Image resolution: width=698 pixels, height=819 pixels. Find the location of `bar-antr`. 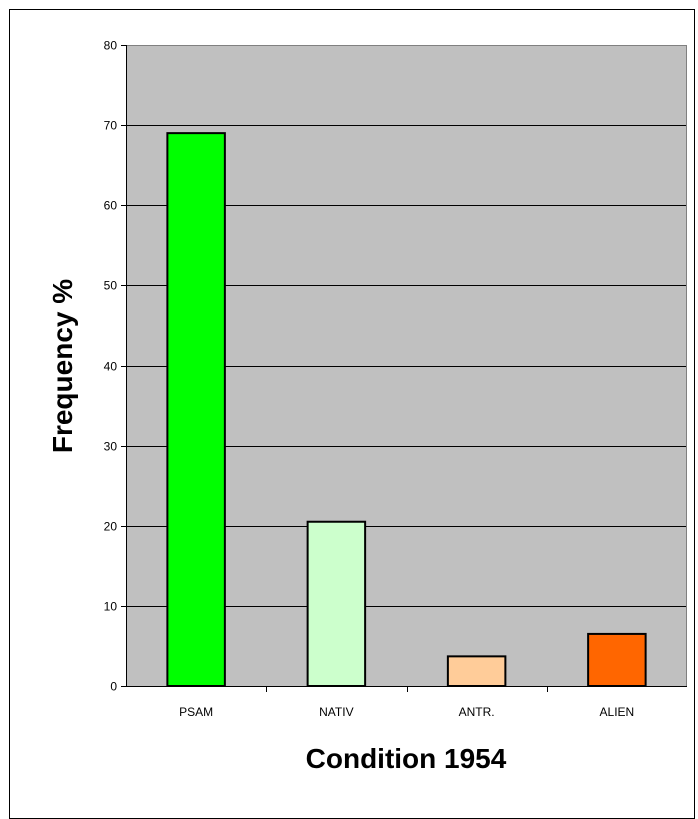

bar-antr is located at coordinates (476, 671).